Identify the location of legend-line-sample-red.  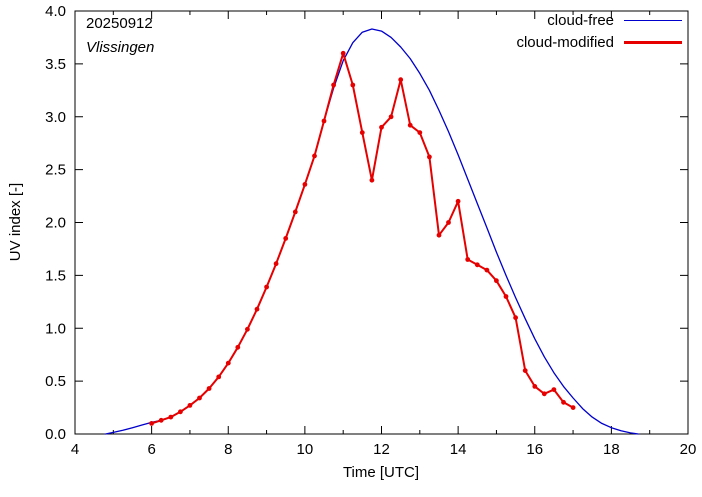
(653, 42).